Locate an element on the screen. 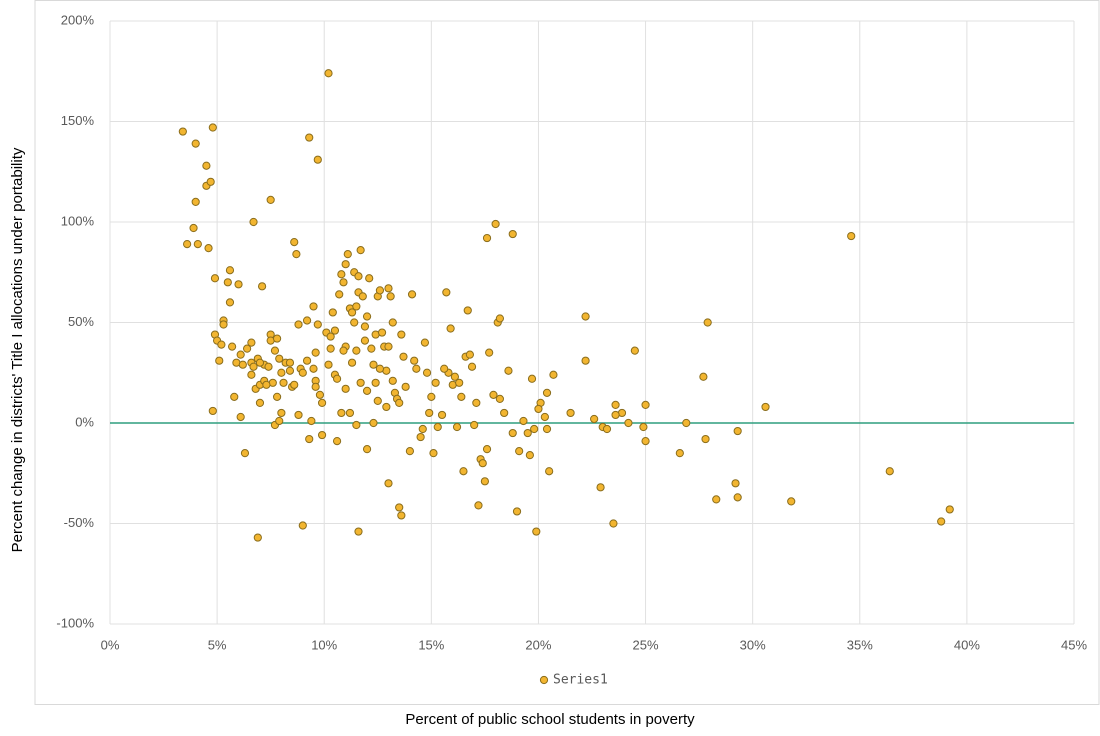 The width and height of the screenshot is (1100, 736). x-tick-label: 20% is located at coordinates (538, 644).